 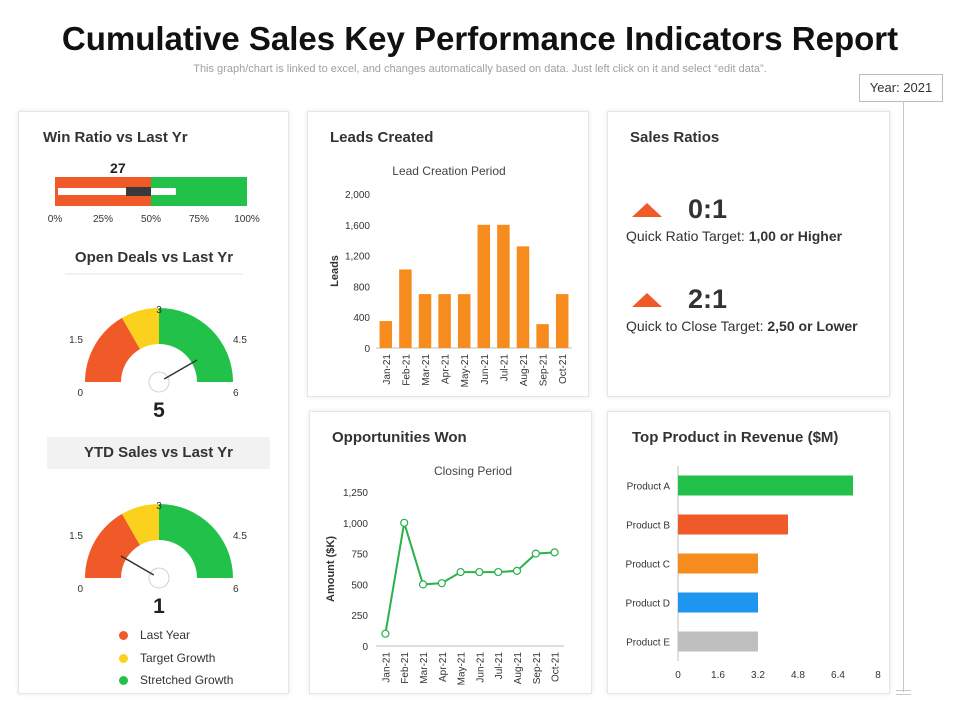 What do you see at coordinates (878, 675) in the screenshot?
I see `top-product-x-tick-label: 8` at bounding box center [878, 675].